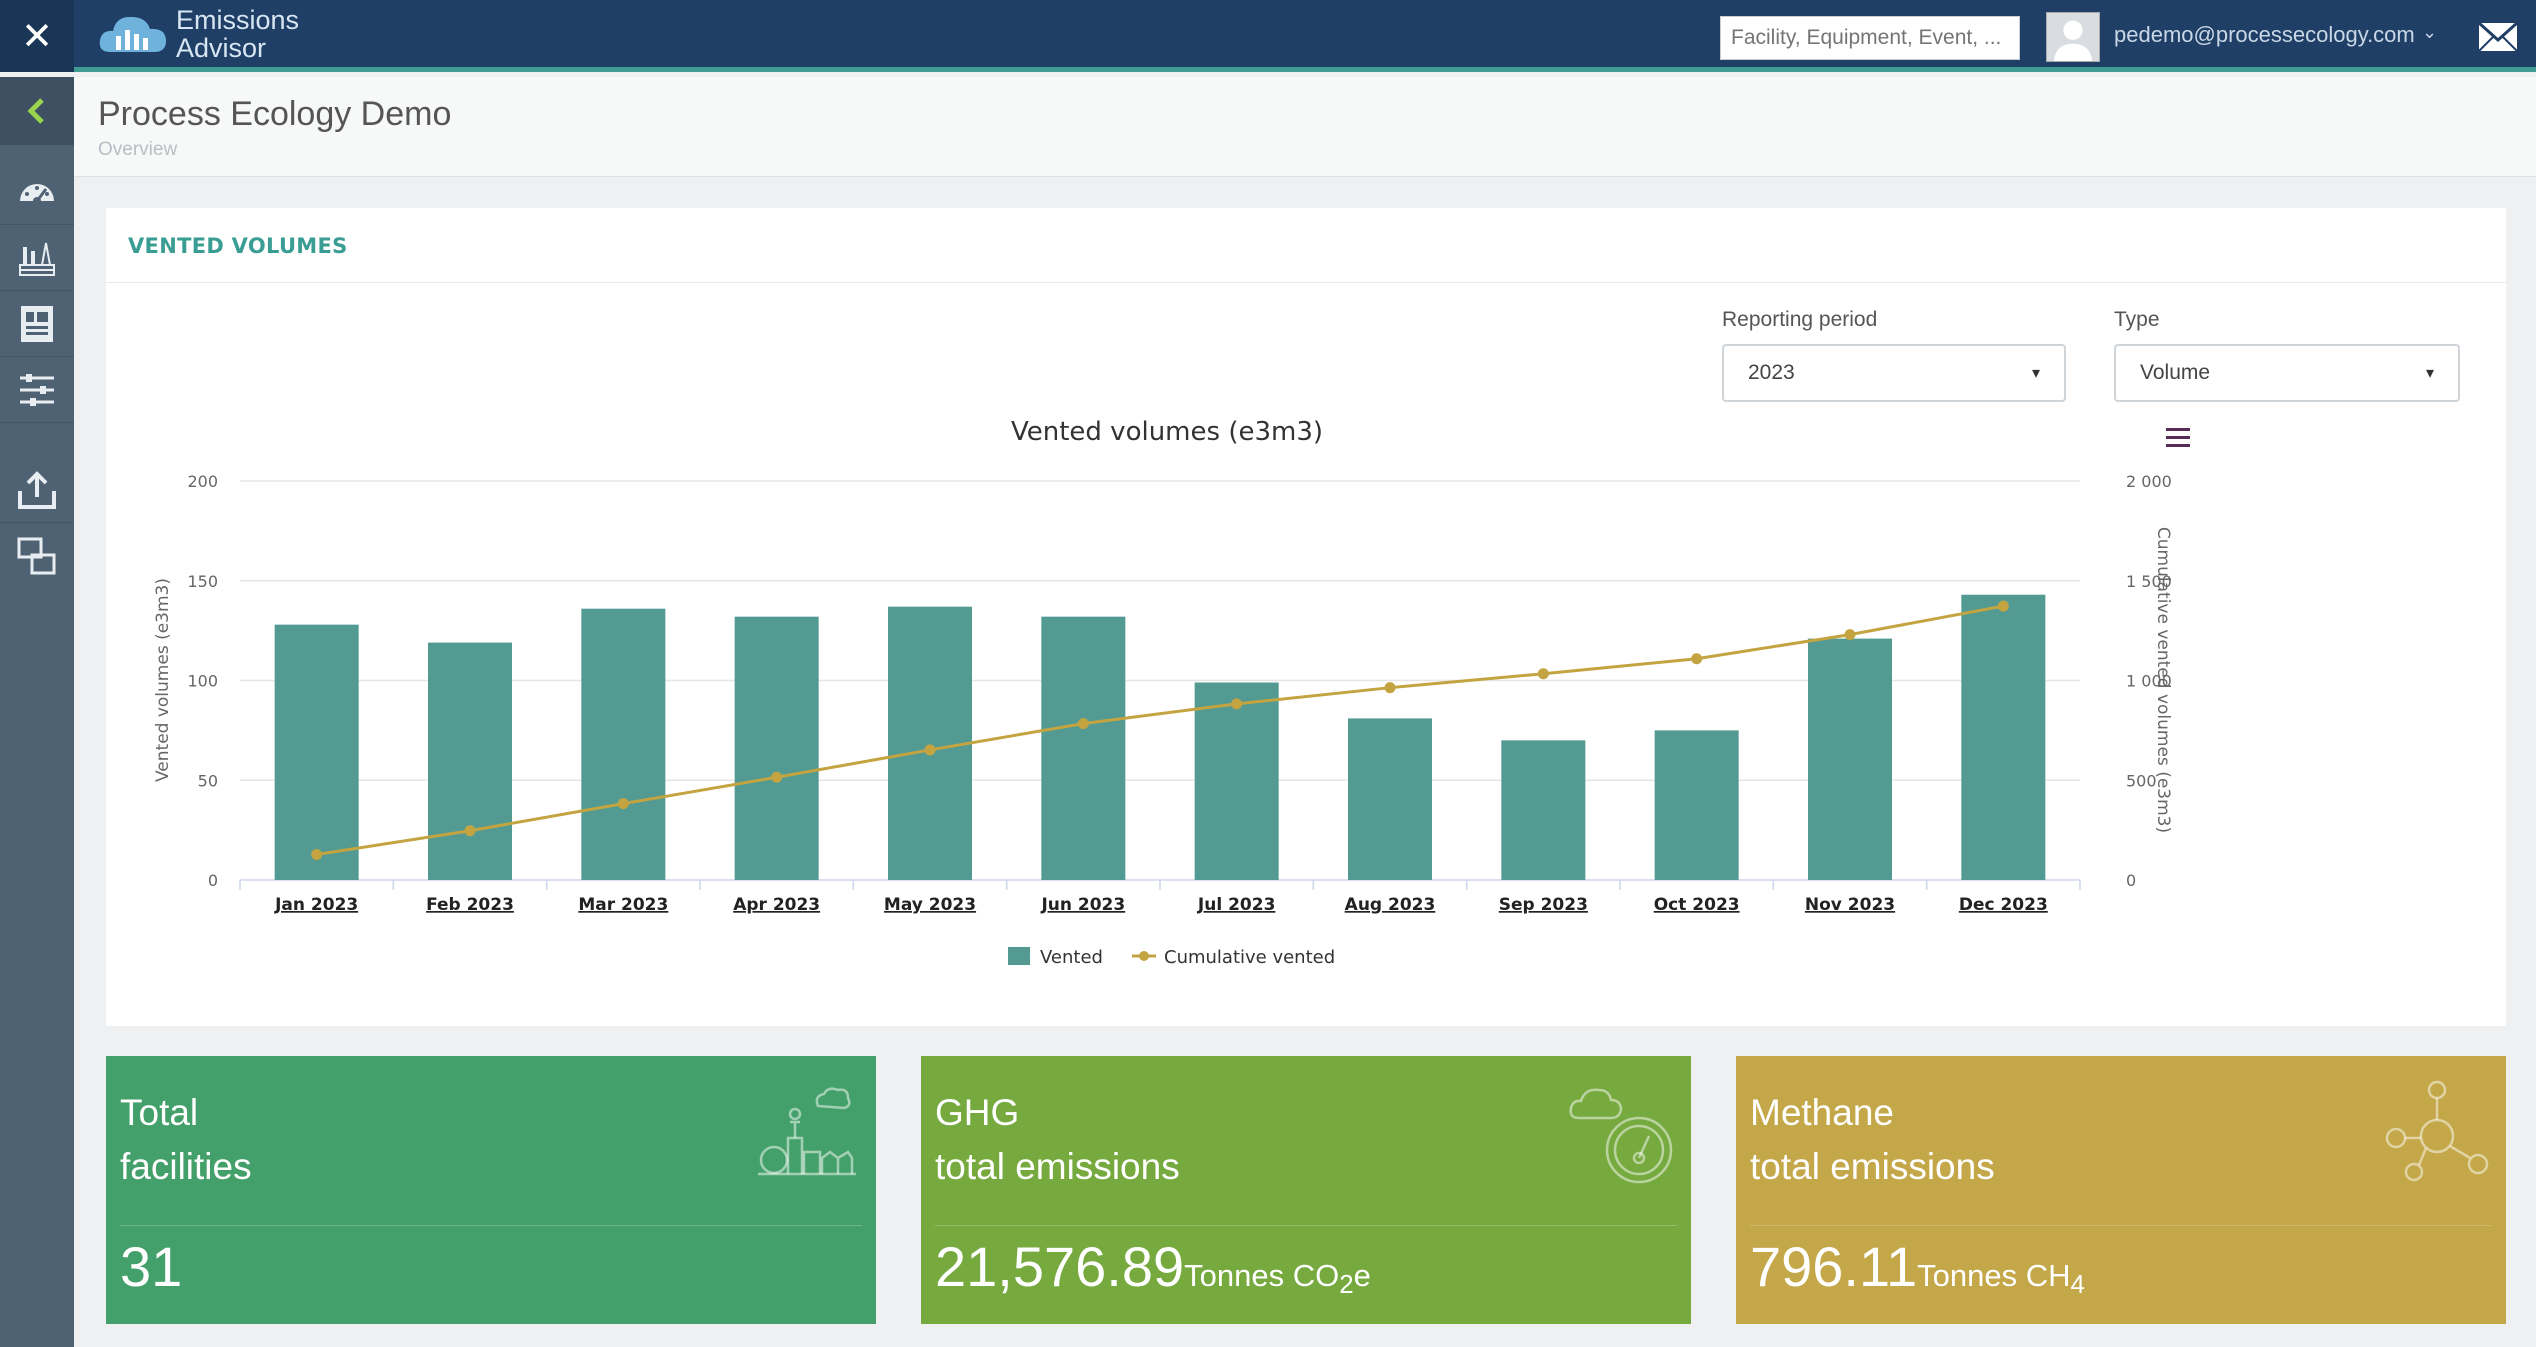 The image size is (2536, 1347). What do you see at coordinates (807, 1131) in the screenshot?
I see `facility-icon` at bounding box center [807, 1131].